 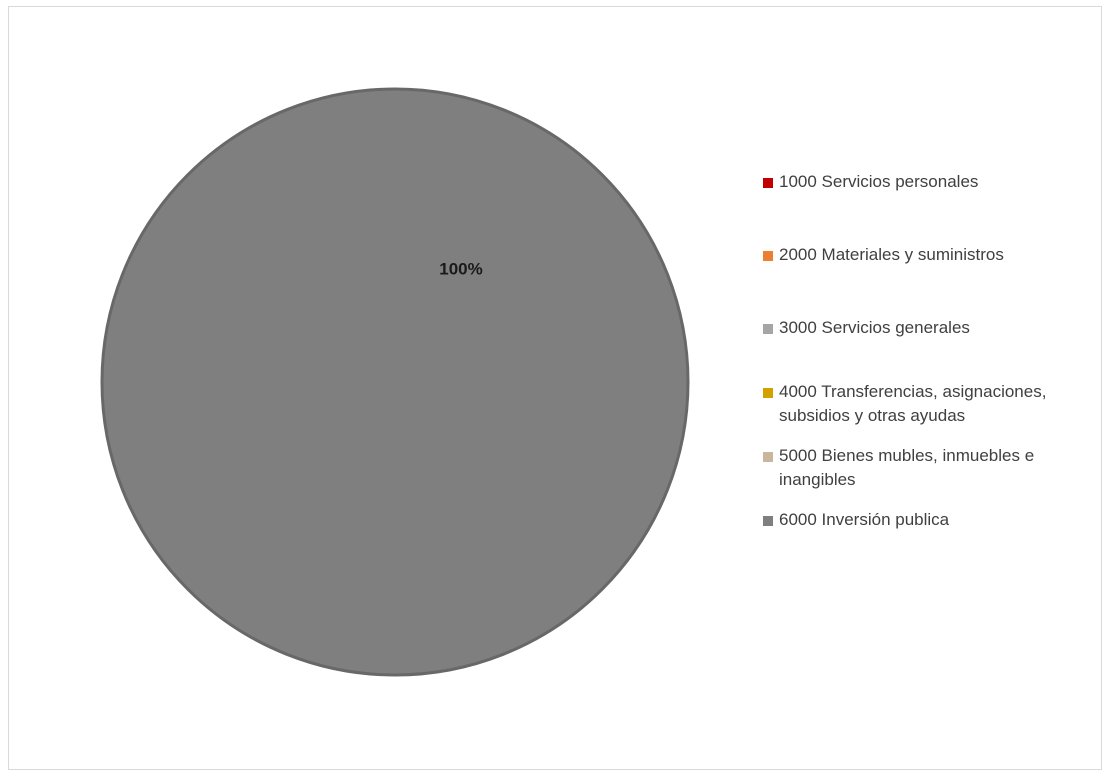 I want to click on legend-label-2000: 2000 Materiales y suministros, so click(x=891, y=254).